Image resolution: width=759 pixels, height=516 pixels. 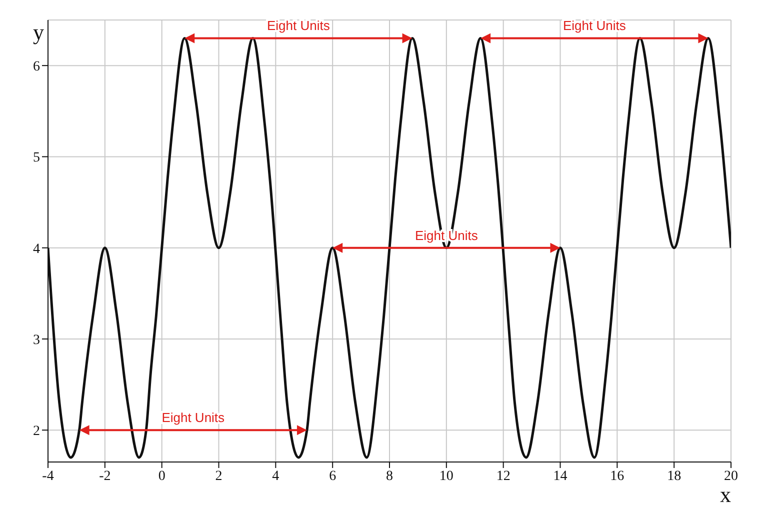 I want to click on x-axis-title: x, so click(x=725, y=494).